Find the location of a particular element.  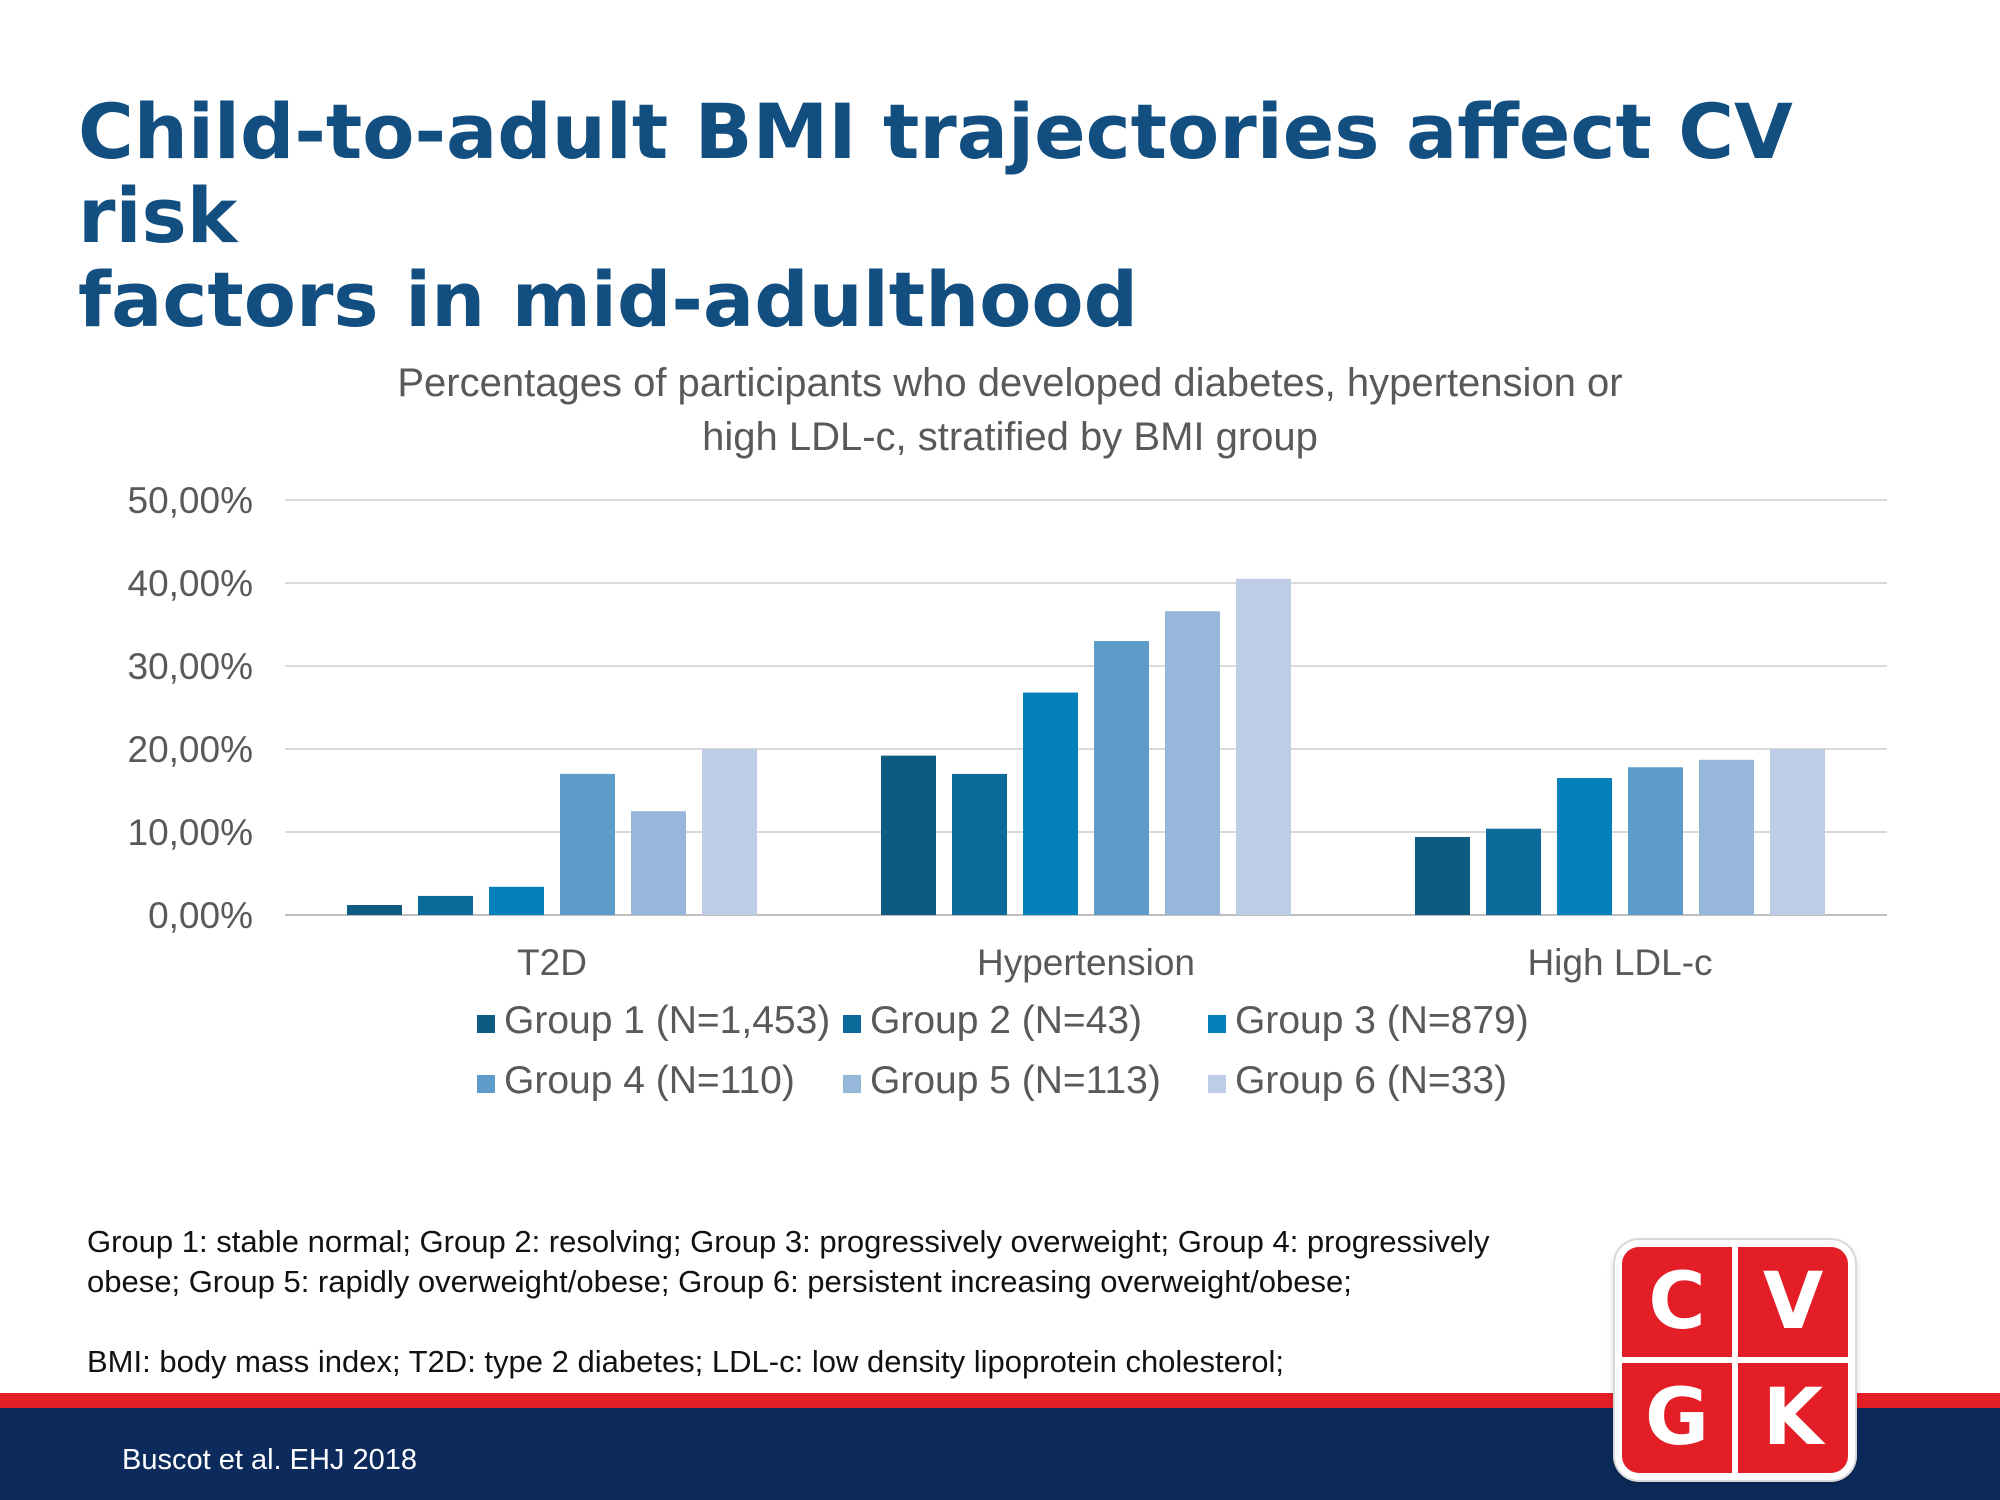

y-axis-ticks: 0,00% 10,00% 20,00% 30,00% 40,00% 50,00% is located at coordinates (191, 708).